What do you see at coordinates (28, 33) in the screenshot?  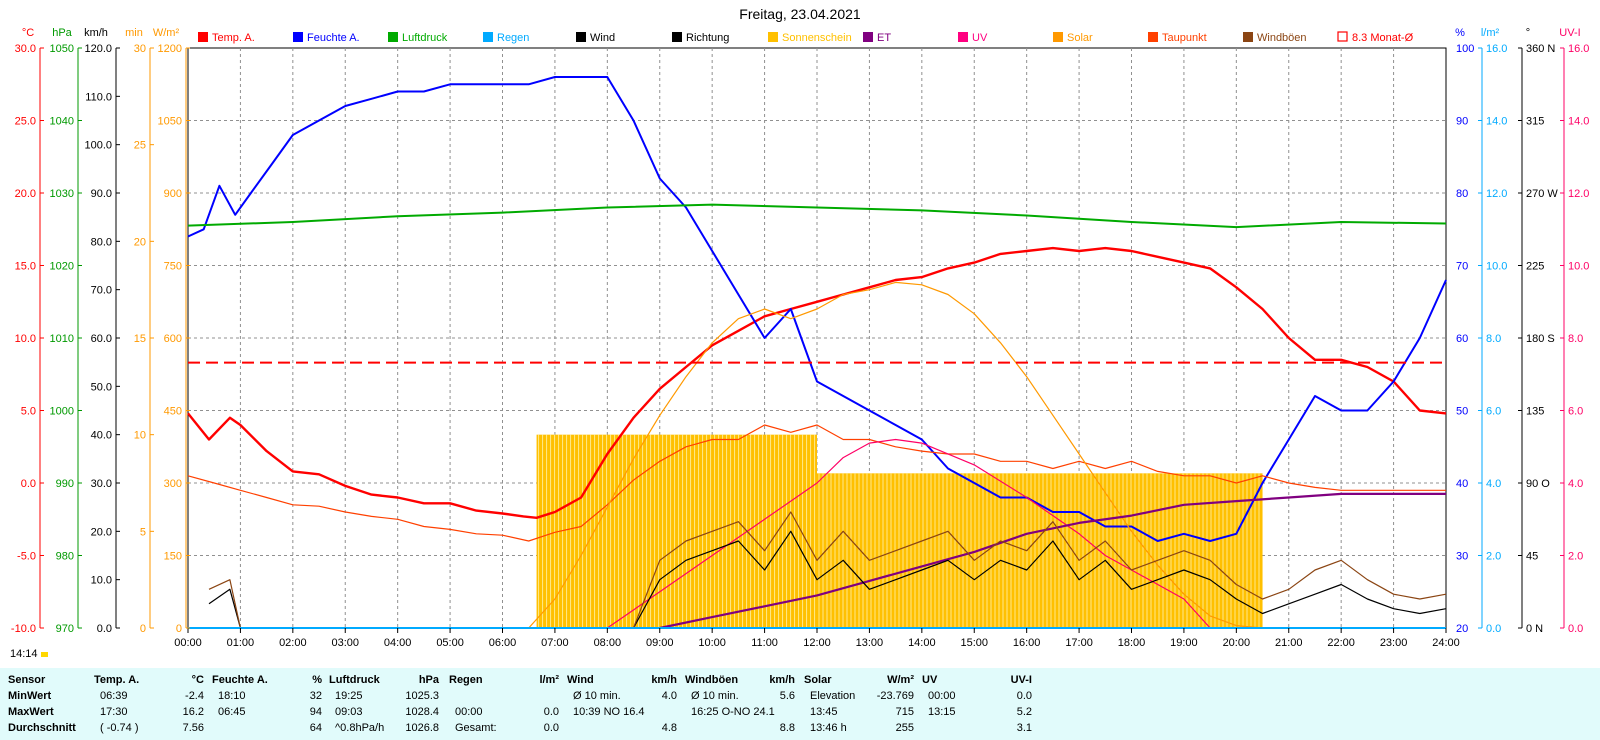 I see `axis-unit-temp: °C` at bounding box center [28, 33].